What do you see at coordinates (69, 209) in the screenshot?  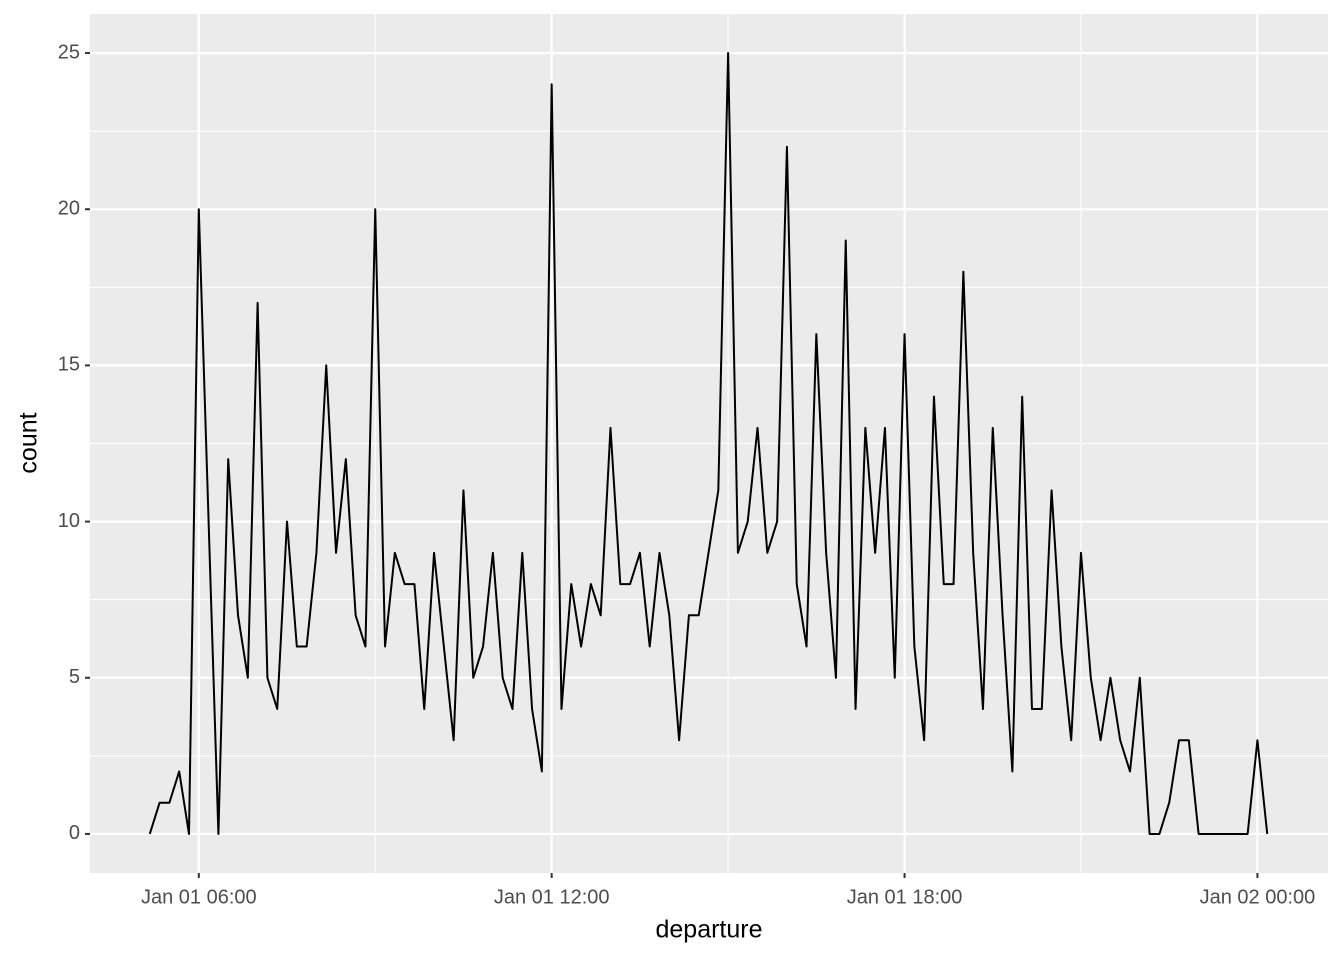 I see `y-tick-label: 20` at bounding box center [69, 209].